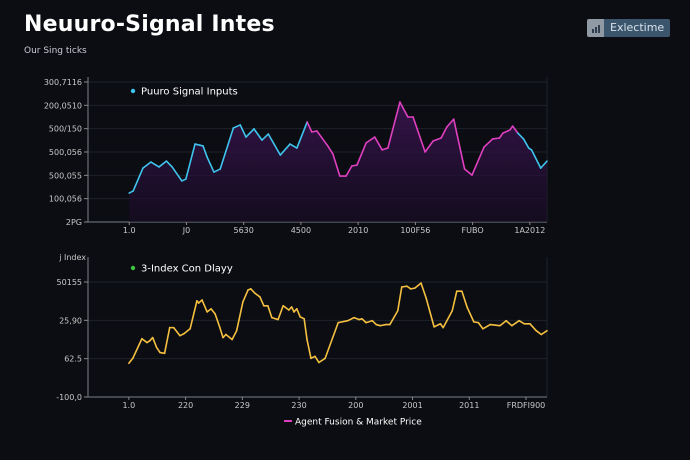 The height and width of the screenshot is (460, 690). I want to click on exlectime-button: Exlectime, so click(629, 28).